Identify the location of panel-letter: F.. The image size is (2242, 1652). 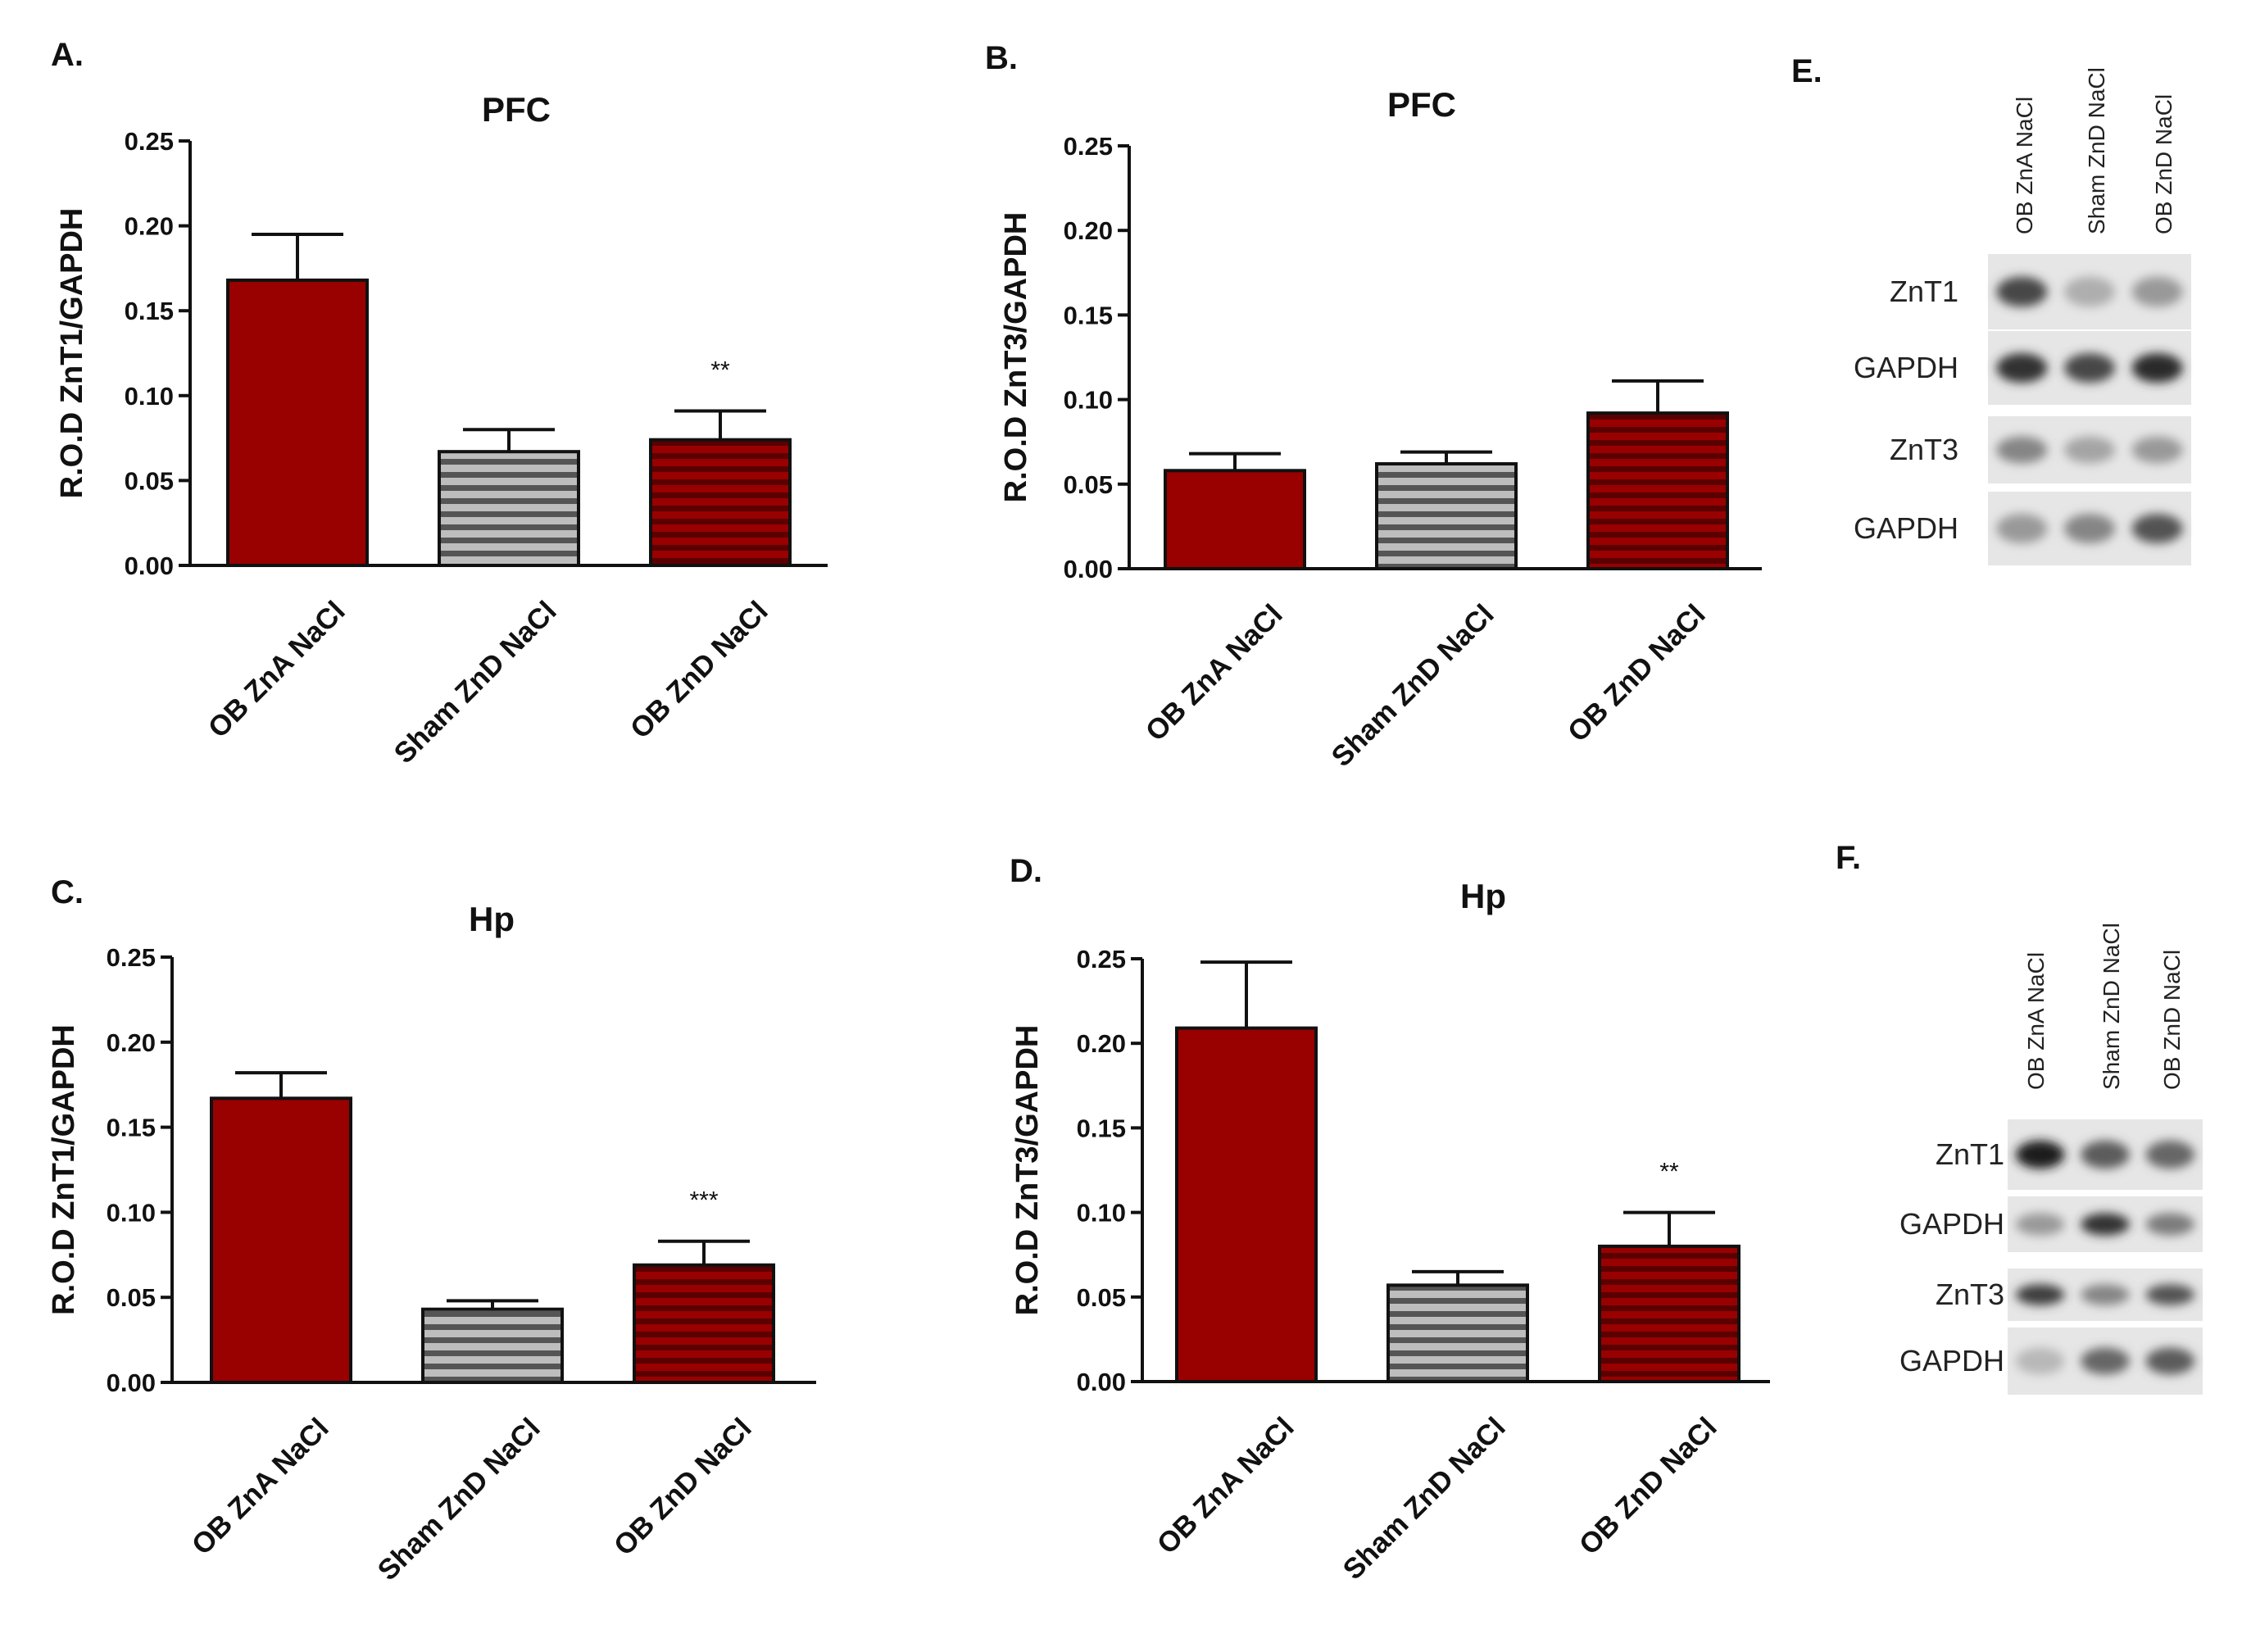
(1848, 858).